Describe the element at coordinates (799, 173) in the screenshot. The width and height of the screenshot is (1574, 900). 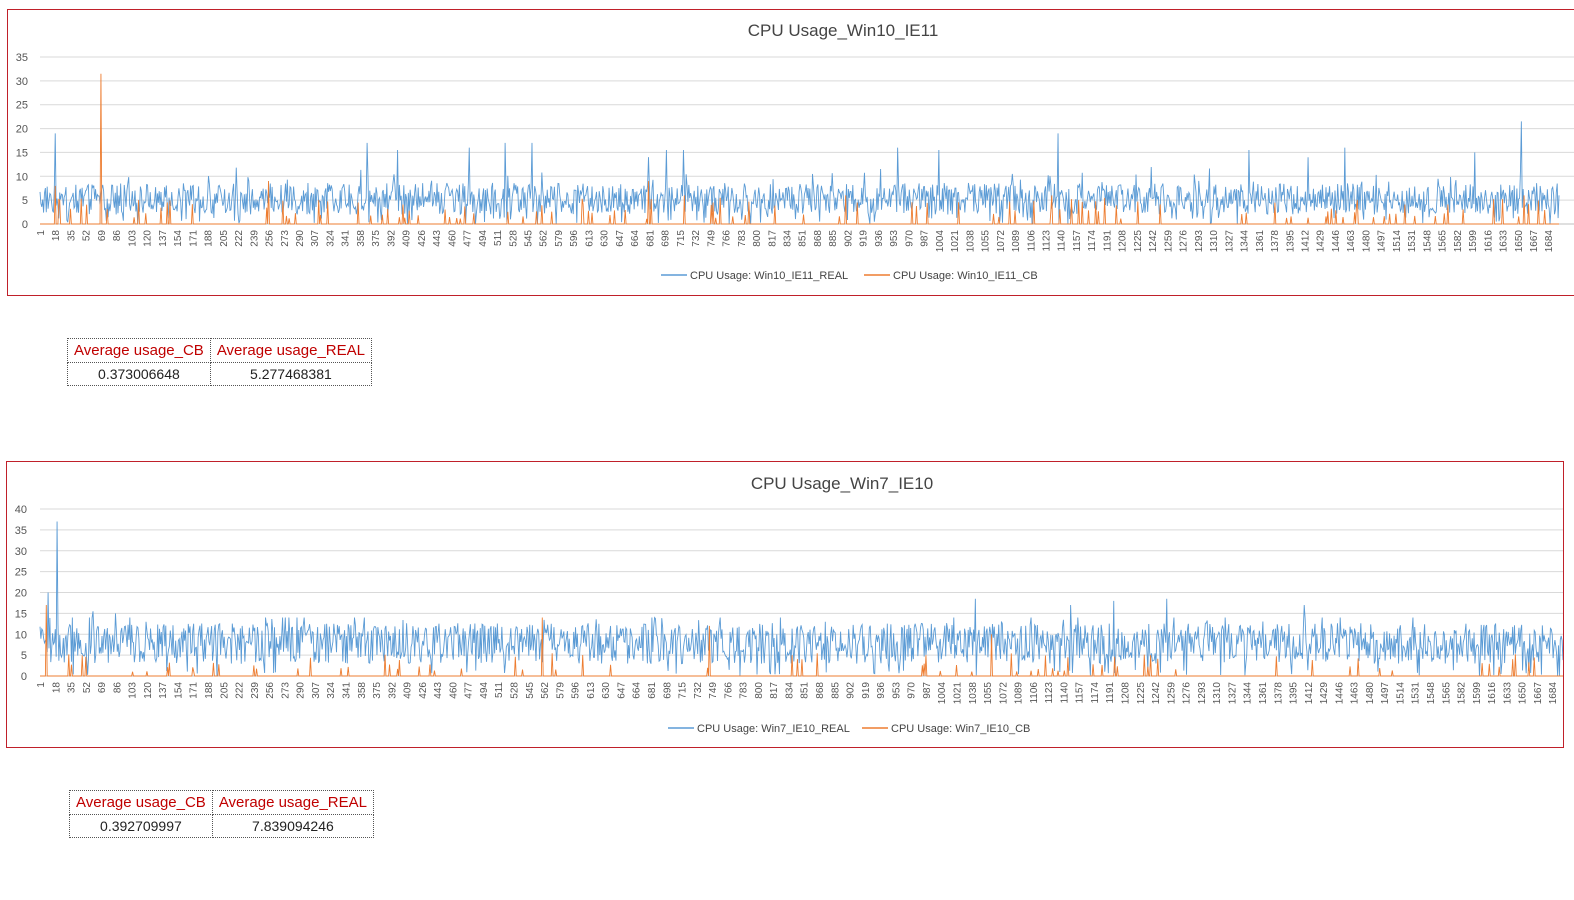
I see `series-line-real` at that location.